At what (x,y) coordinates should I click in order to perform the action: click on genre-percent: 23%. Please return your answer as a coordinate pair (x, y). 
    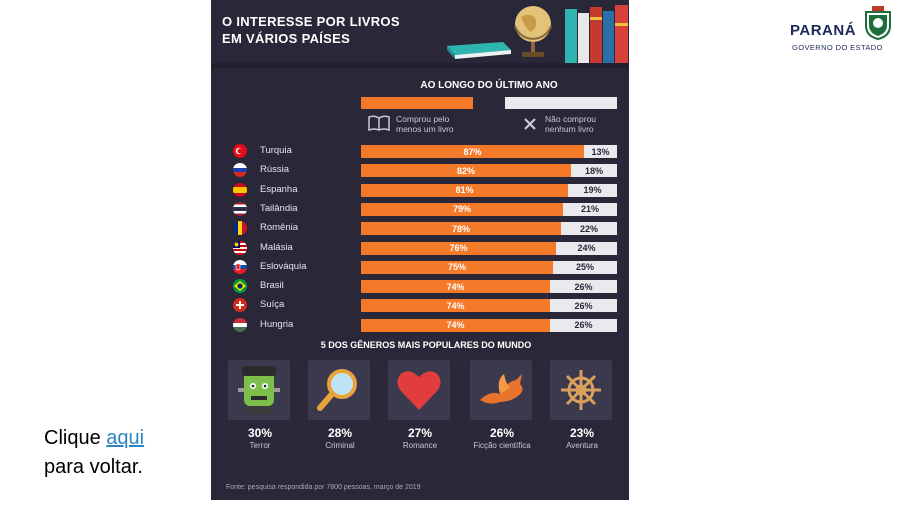
    Looking at the image, I should click on (582, 433).